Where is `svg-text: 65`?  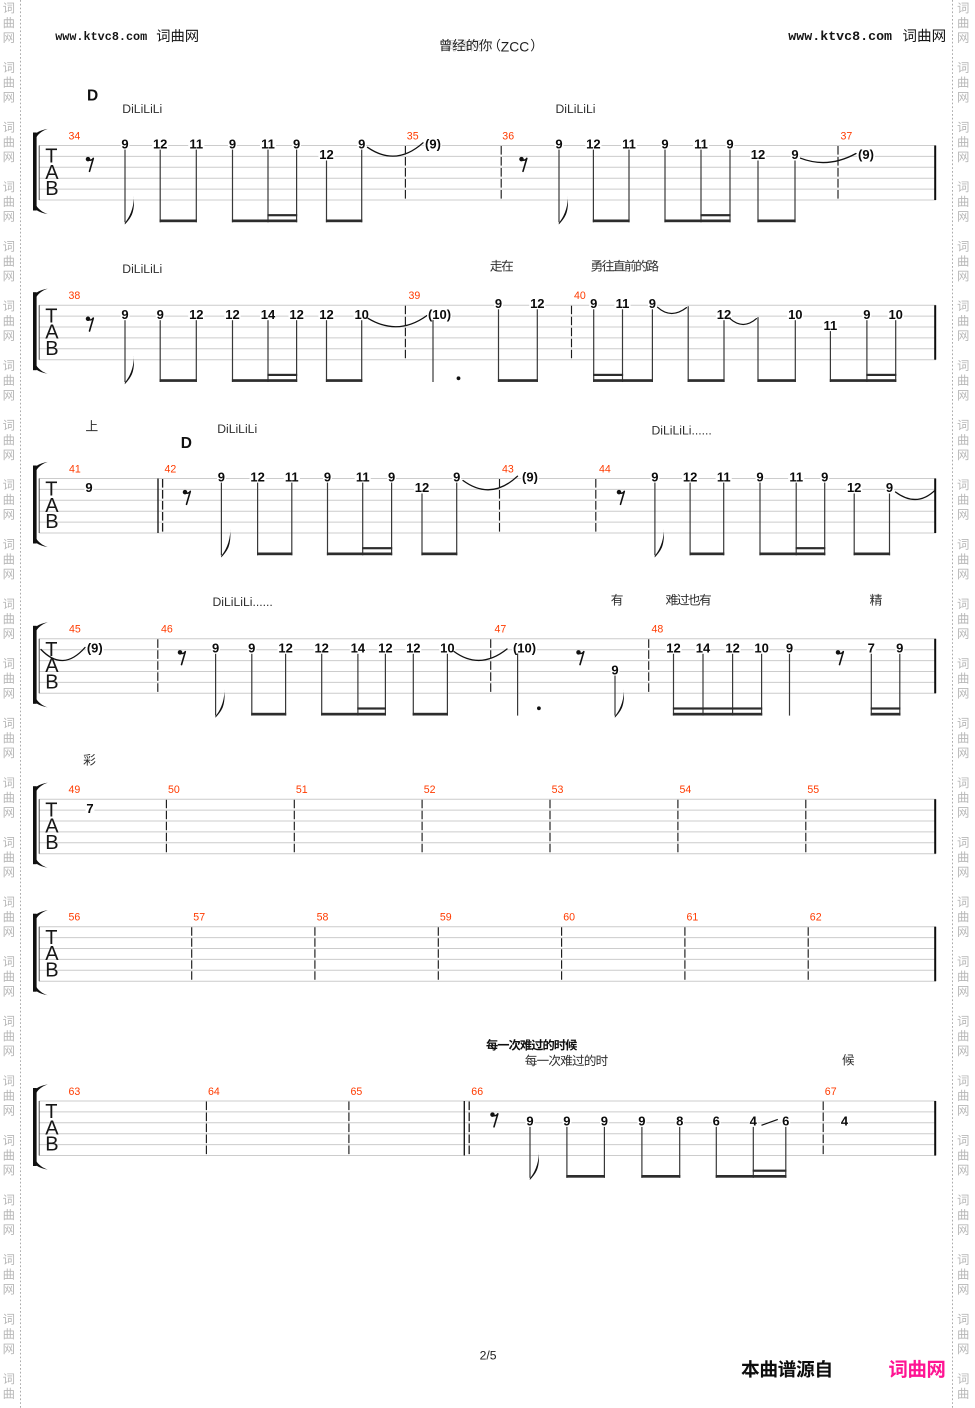 svg-text: 65 is located at coordinates (357, 1092).